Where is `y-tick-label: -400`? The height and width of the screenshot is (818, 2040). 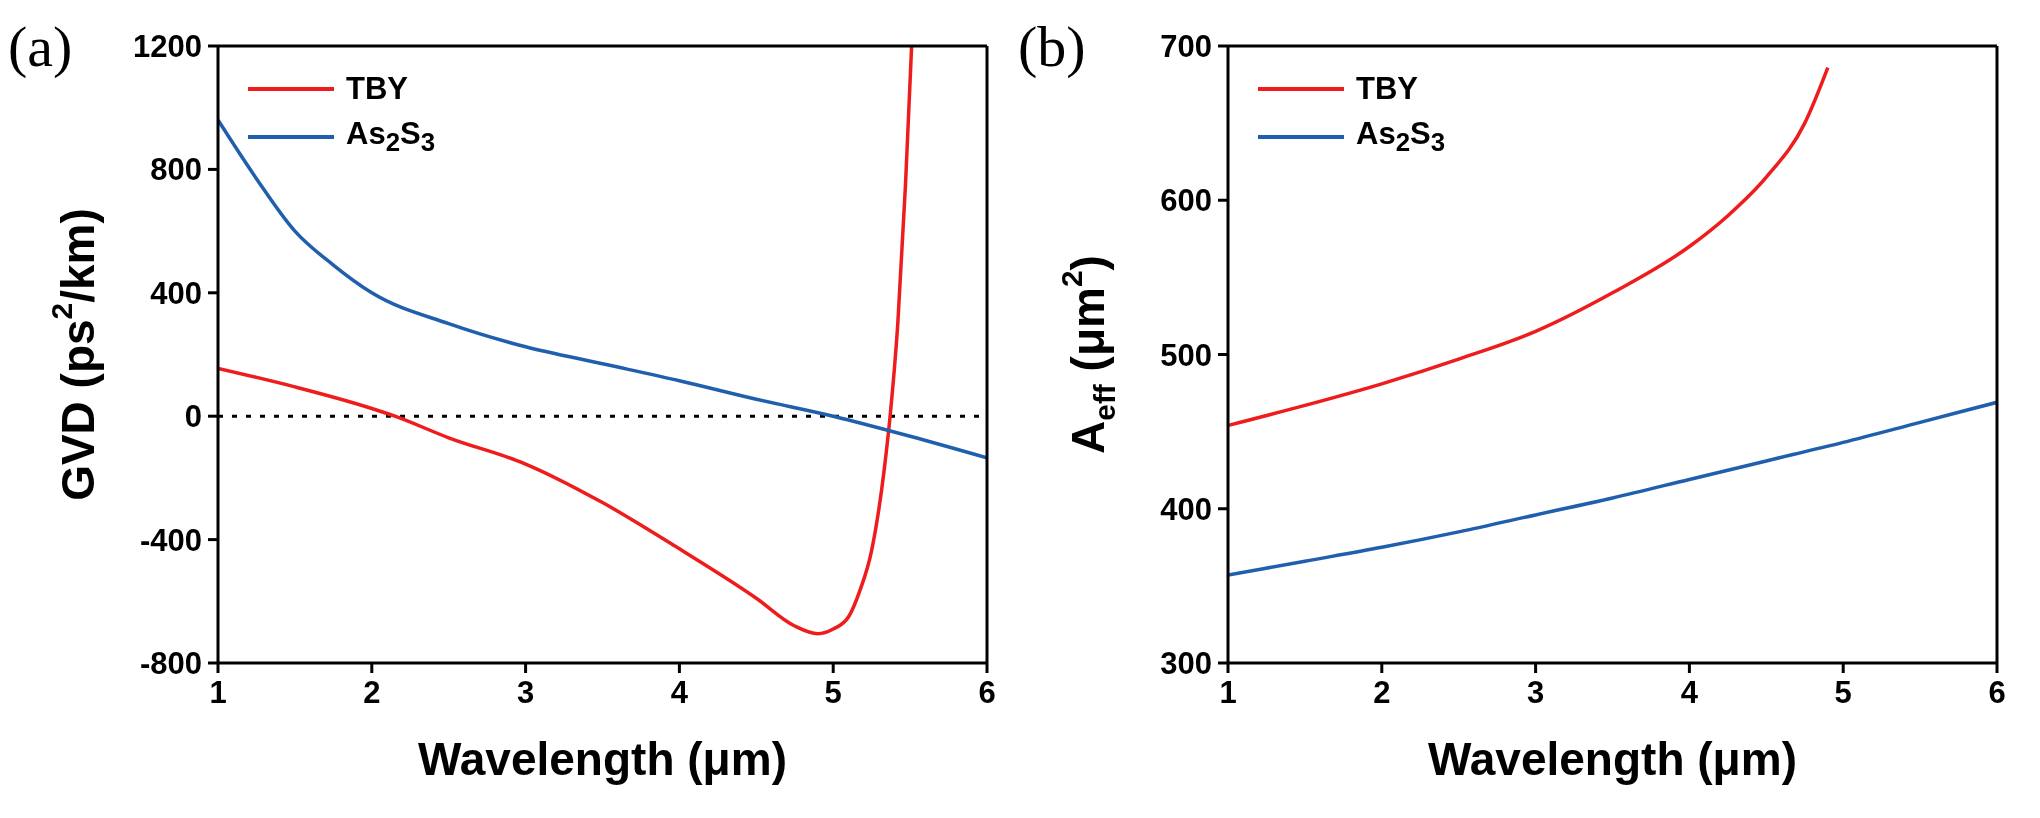
y-tick-label: -400 is located at coordinates (170, 540).